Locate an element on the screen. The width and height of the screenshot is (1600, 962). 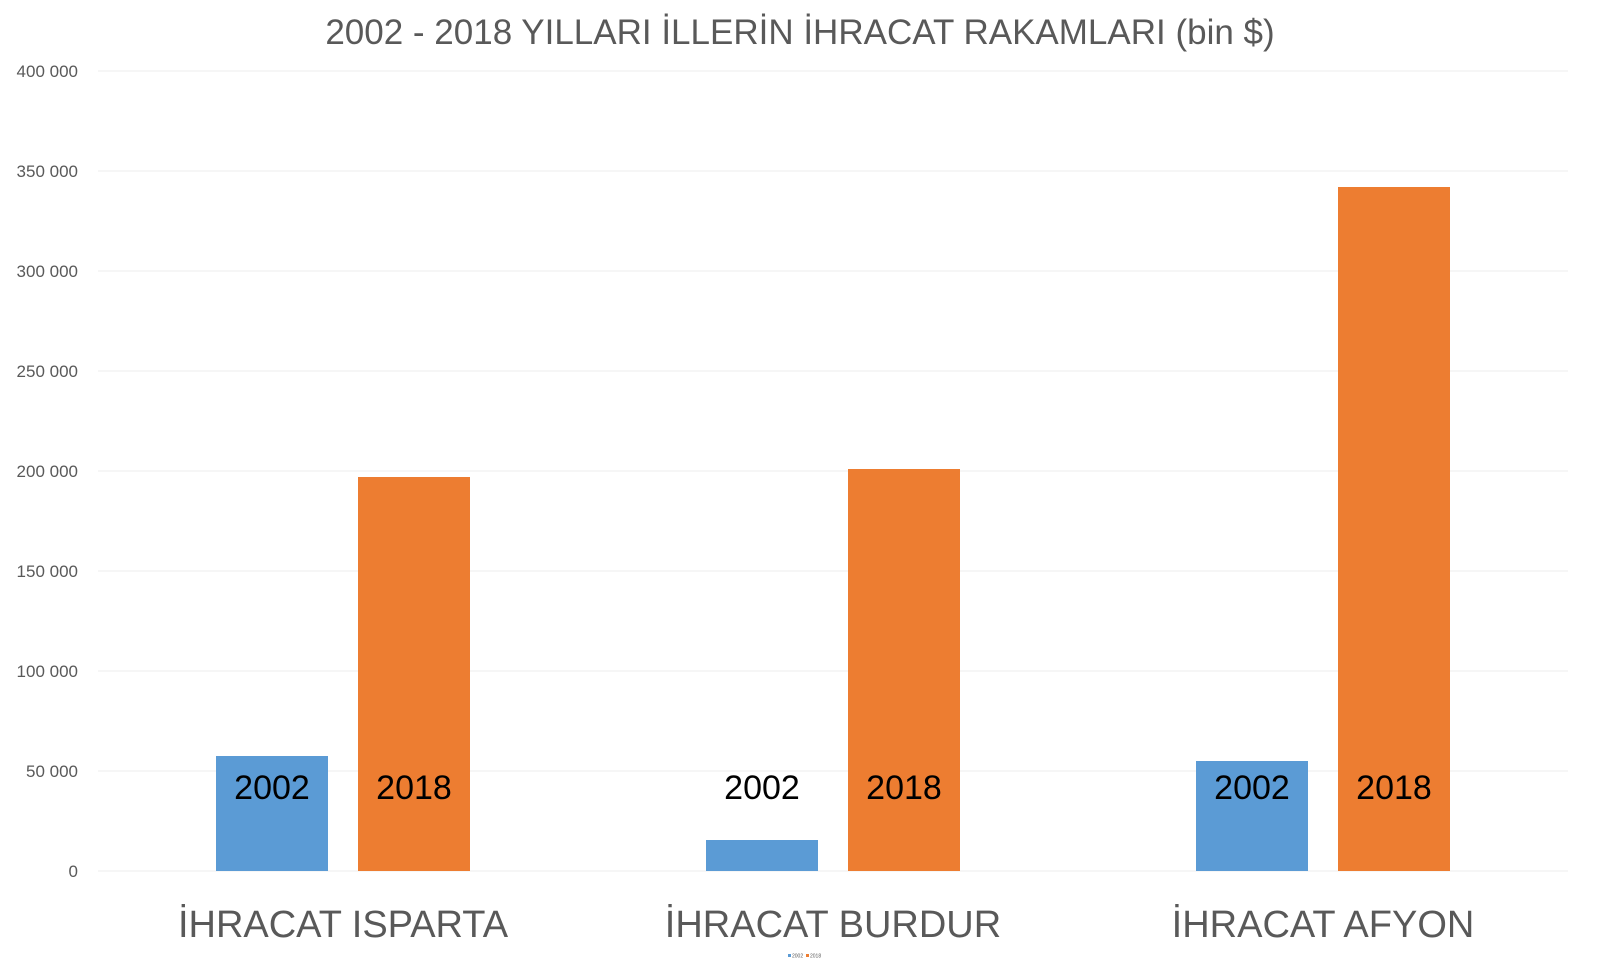
y-tick-label: 400 000 is located at coordinates (47, 71).